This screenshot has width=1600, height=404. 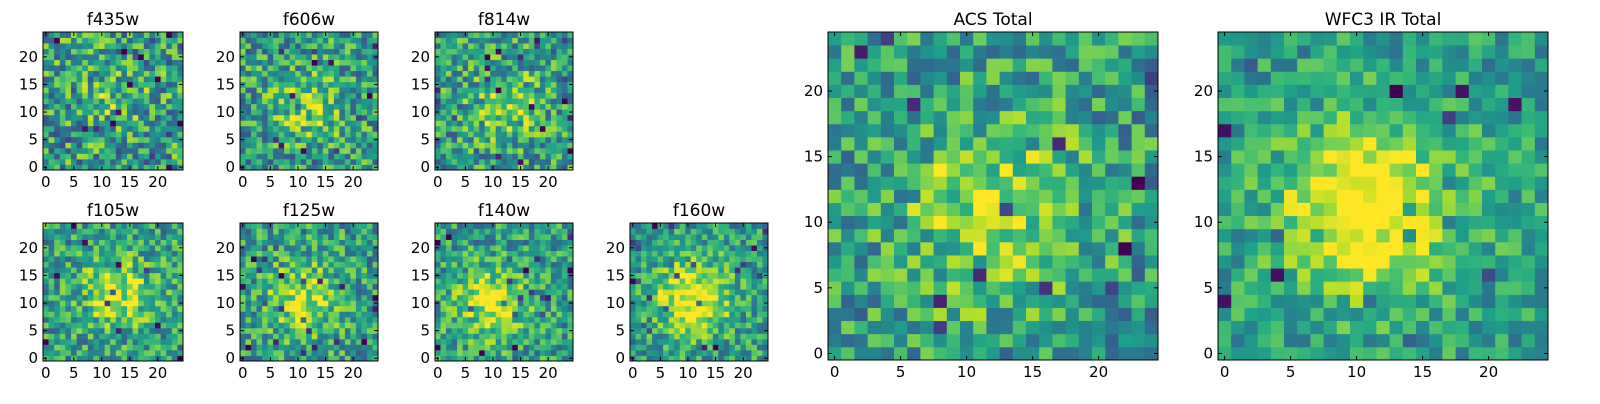 What do you see at coordinates (101, 373) in the screenshot?
I see `x-tick-label: 10` at bounding box center [101, 373].